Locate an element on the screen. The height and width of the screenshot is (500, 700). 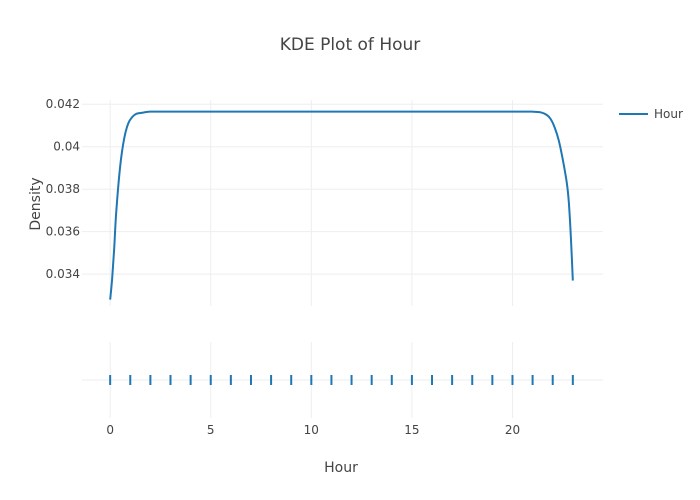
y-axis-title: Density is located at coordinates (36, 203).